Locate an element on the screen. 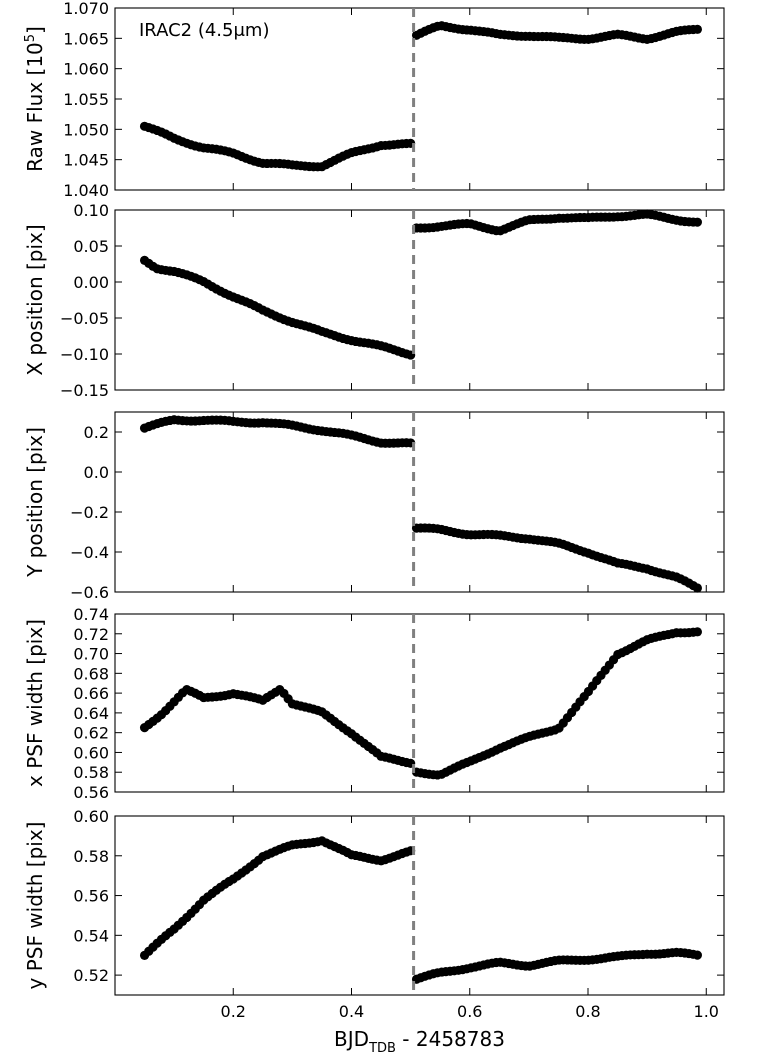 This screenshot has width=764, height=1058. x-axis-label: BJDTDB - 2458783 is located at coordinates (419, 1041).